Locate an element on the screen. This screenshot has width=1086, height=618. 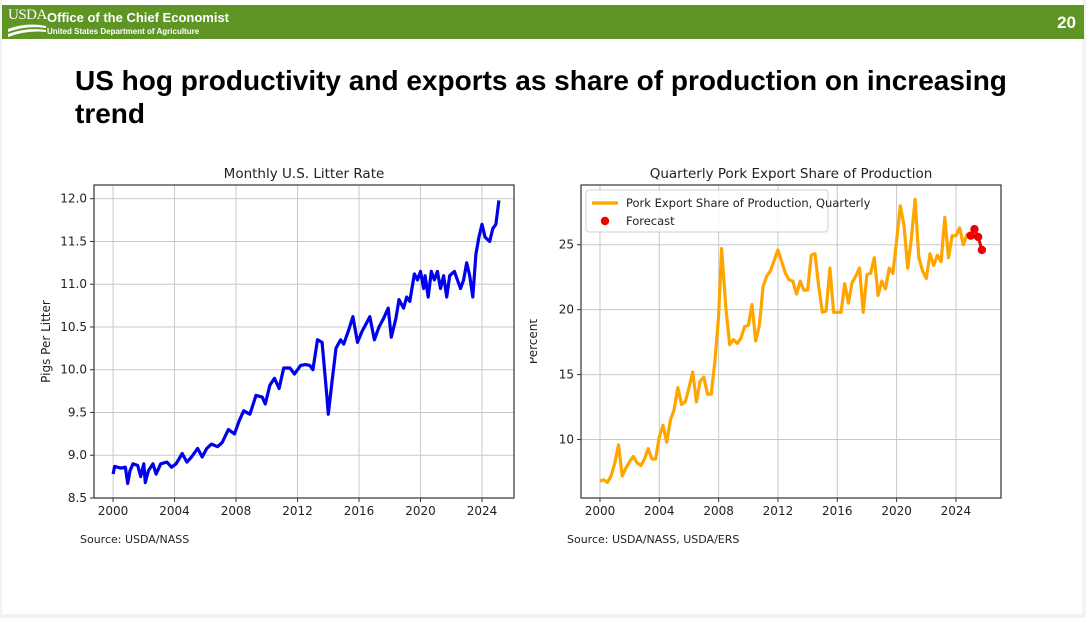
usda-logo: USDA is located at coordinates (27, 22).